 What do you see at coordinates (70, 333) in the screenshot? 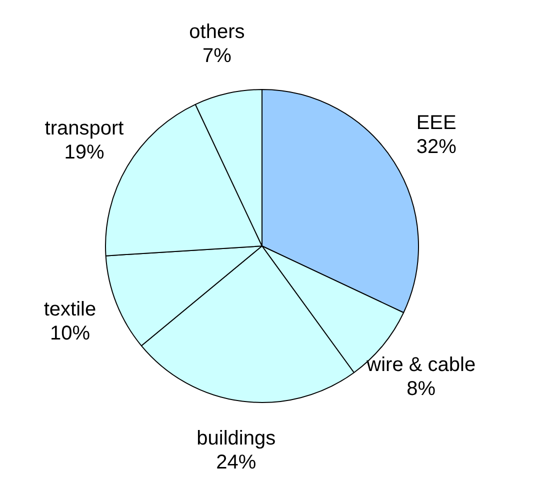
I see `data-label: 10%` at bounding box center [70, 333].